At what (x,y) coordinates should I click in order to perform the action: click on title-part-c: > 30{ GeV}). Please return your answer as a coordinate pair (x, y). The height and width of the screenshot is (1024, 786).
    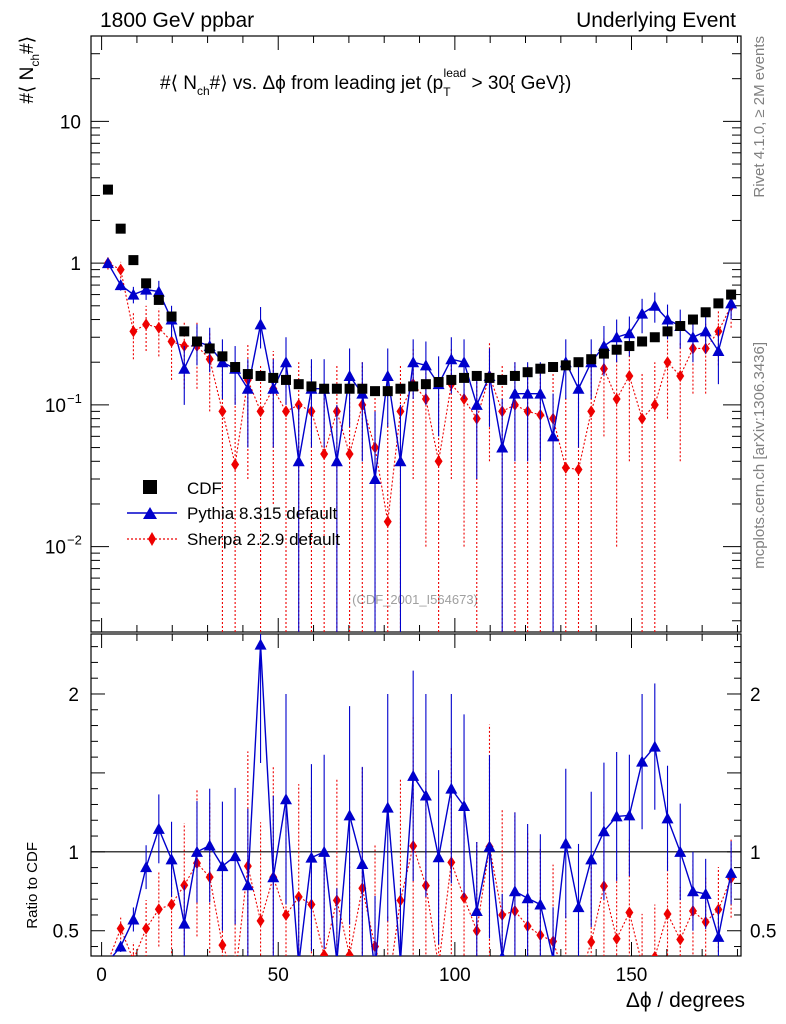
    Looking at the image, I should click on (518, 83).